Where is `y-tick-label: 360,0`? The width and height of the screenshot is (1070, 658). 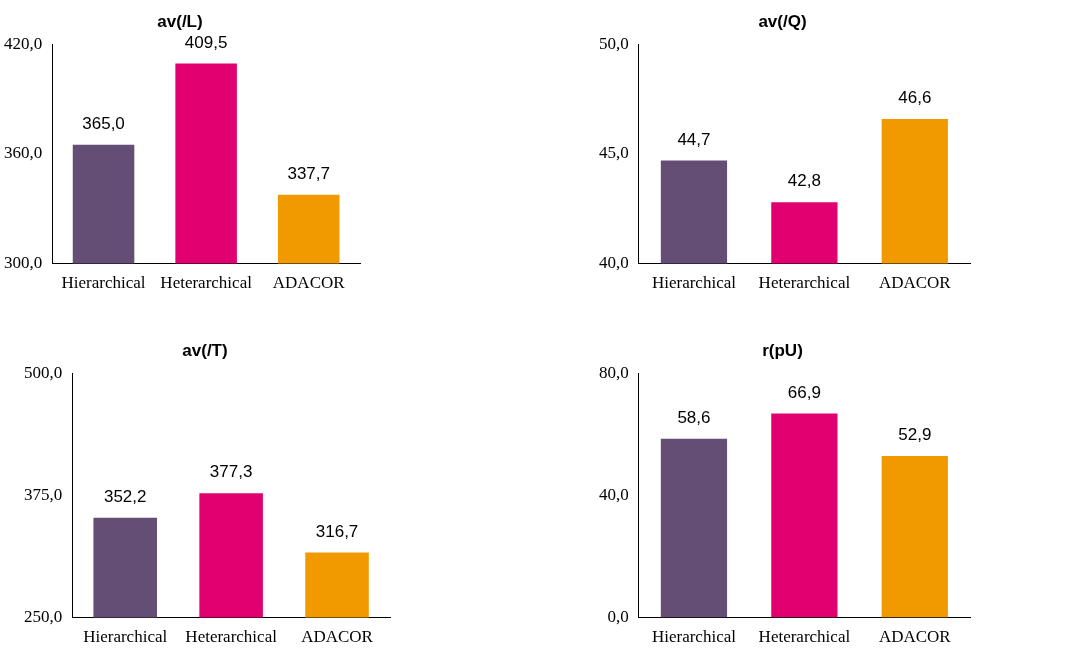
y-tick-label: 360,0 is located at coordinates (23, 153).